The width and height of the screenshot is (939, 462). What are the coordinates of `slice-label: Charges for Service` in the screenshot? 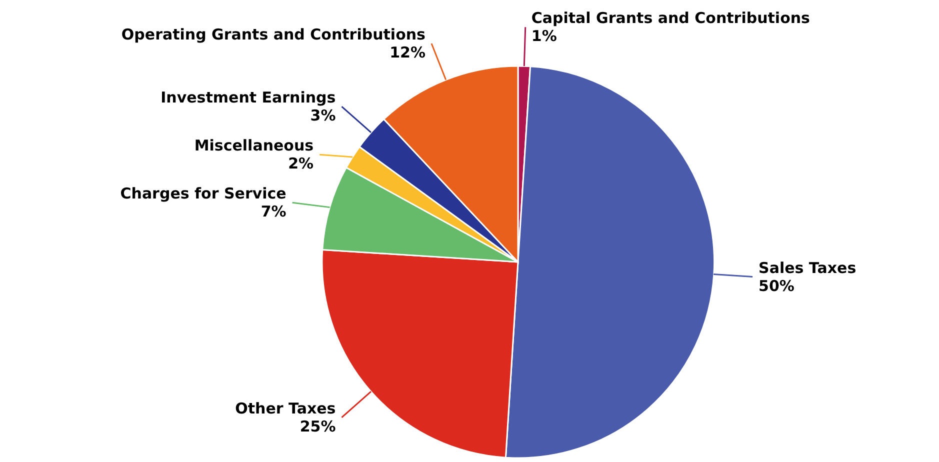 It's located at (203, 193).